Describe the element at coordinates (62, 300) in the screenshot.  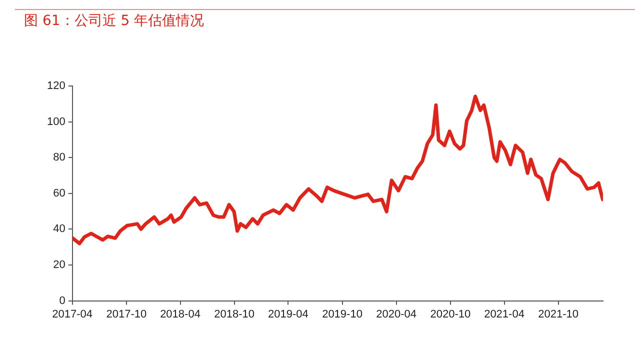
I see `y-tick-label: 0` at that location.